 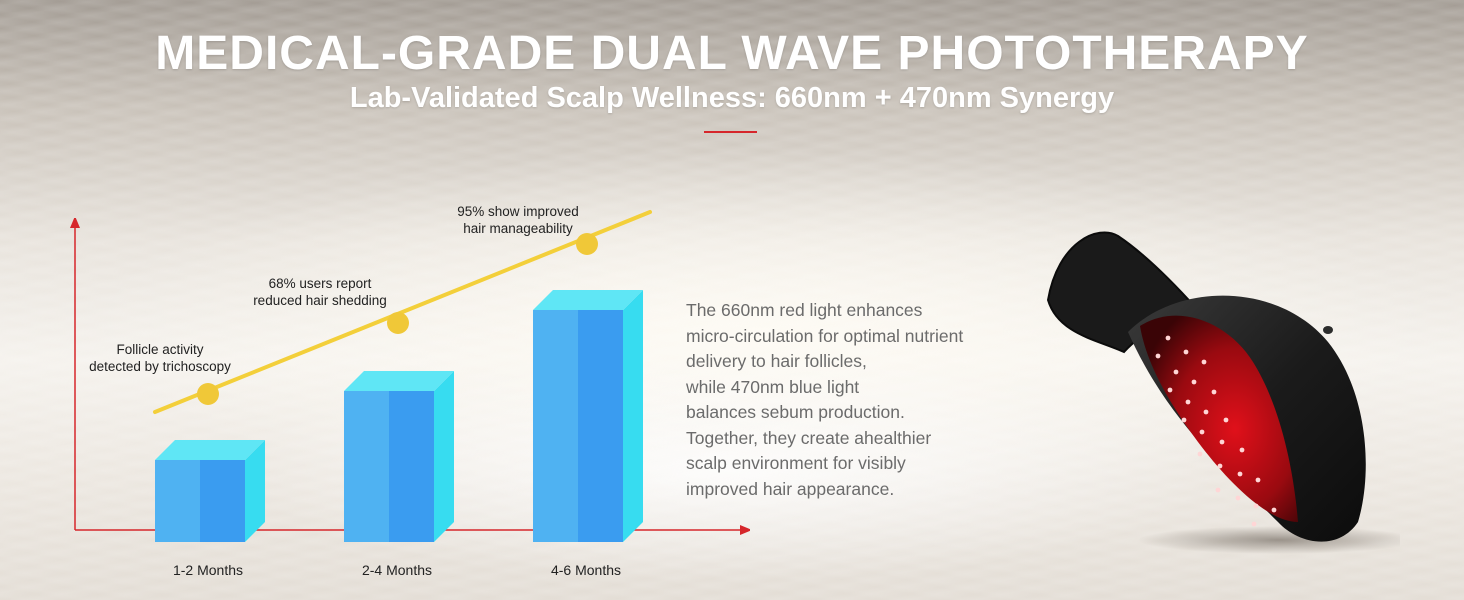 I want to click on x-tick-label: 4-6 Months, so click(x=586, y=570).